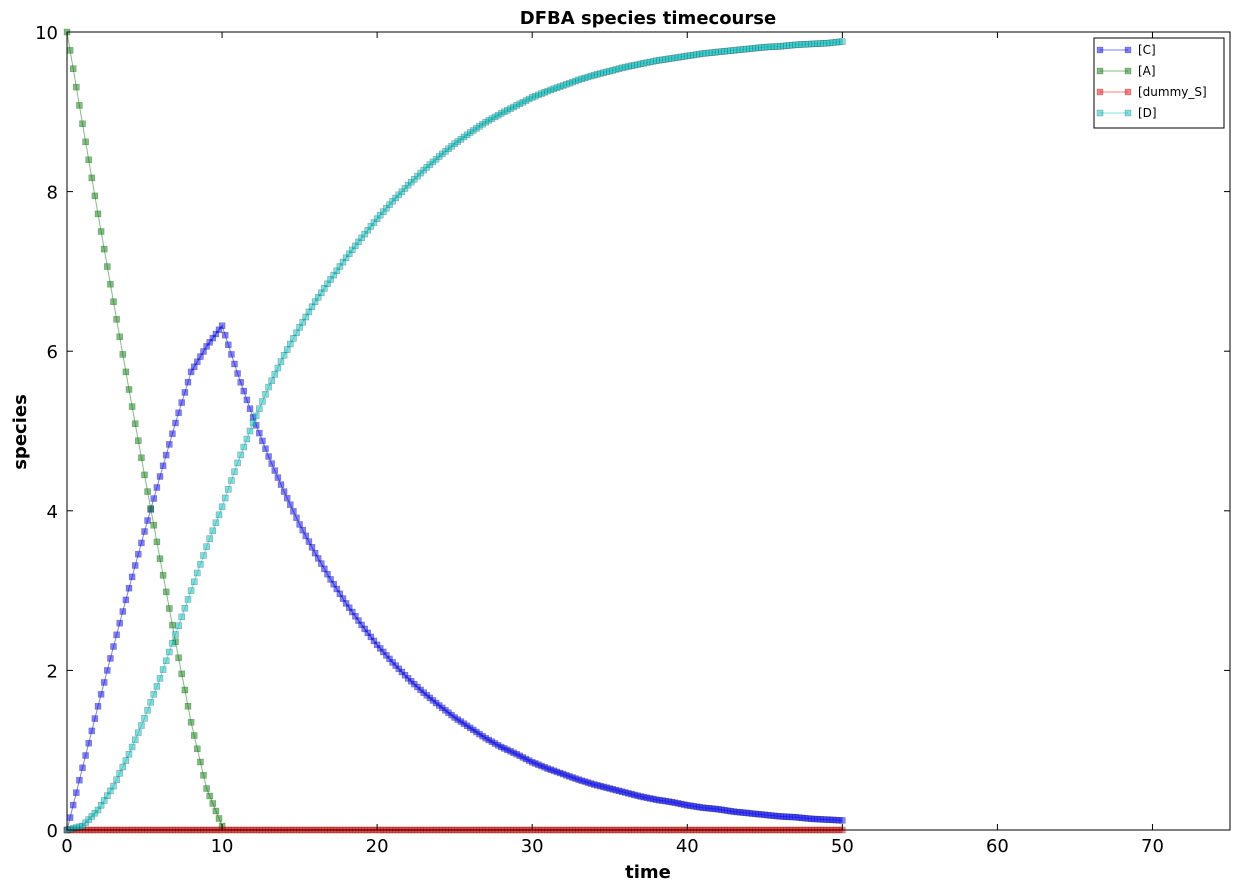 The image size is (1239, 892). I want to click on x-tick-label: 50, so click(842, 846).